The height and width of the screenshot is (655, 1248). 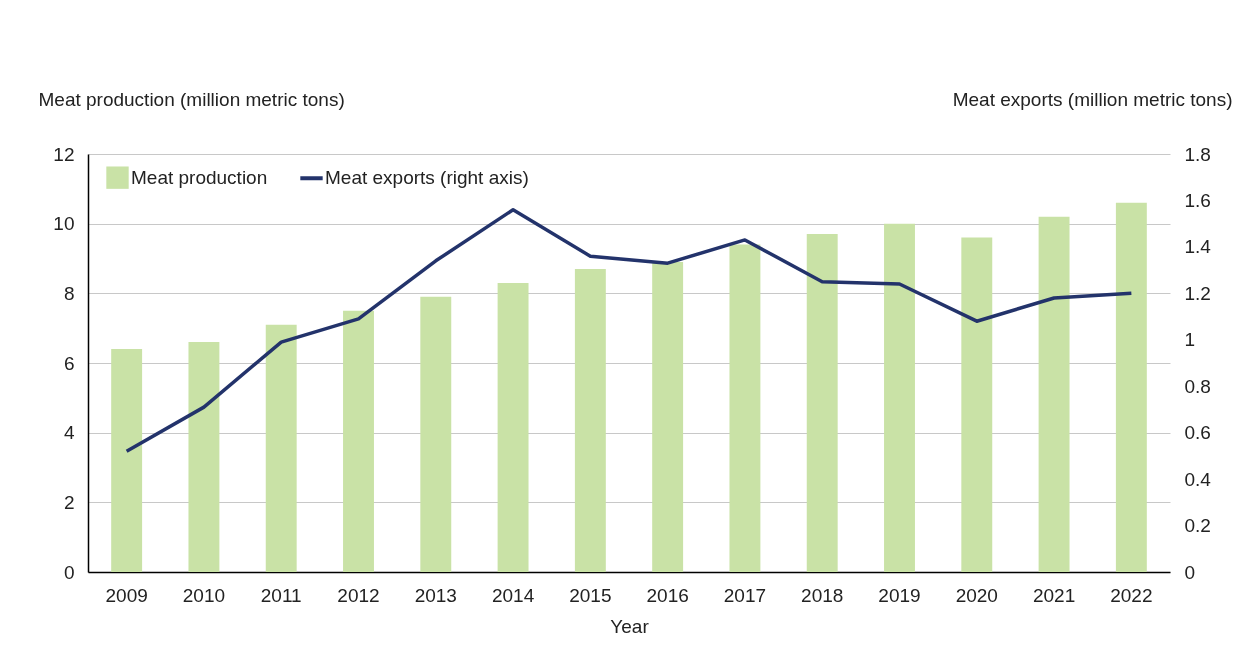 What do you see at coordinates (1197, 433) in the screenshot?
I see `y2-tick-label: 0.6` at bounding box center [1197, 433].